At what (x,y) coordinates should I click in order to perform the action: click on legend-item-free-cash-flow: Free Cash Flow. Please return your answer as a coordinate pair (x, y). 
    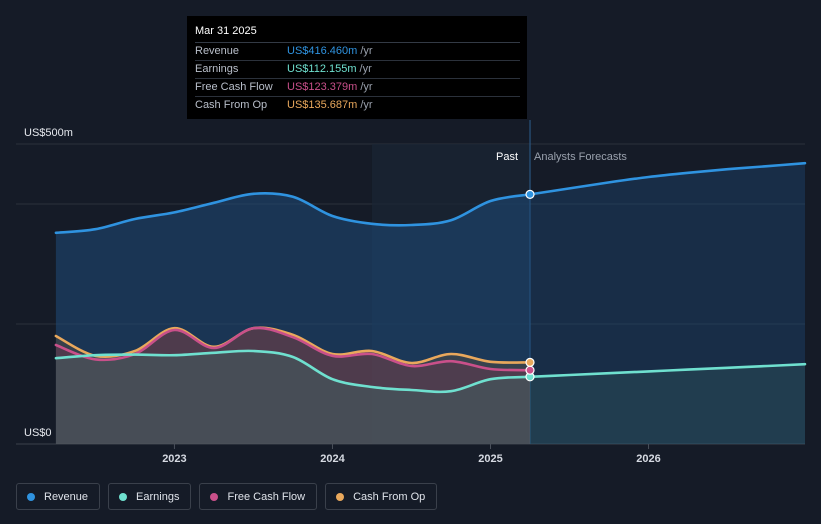
    Looking at the image, I should click on (258, 496).